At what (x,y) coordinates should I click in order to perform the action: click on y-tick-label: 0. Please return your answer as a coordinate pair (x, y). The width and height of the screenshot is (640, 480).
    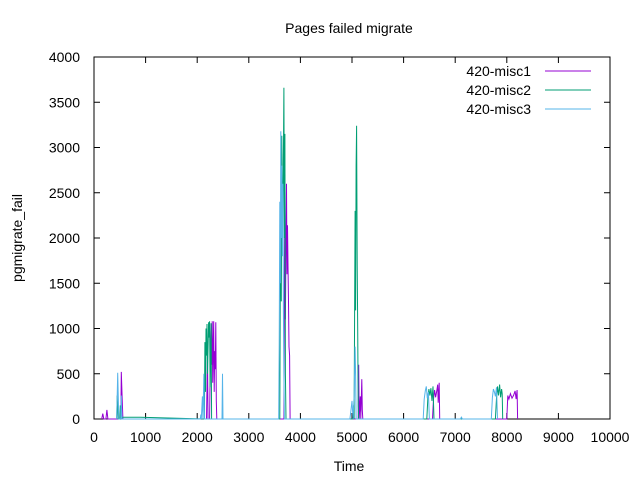
    Looking at the image, I should click on (76, 419).